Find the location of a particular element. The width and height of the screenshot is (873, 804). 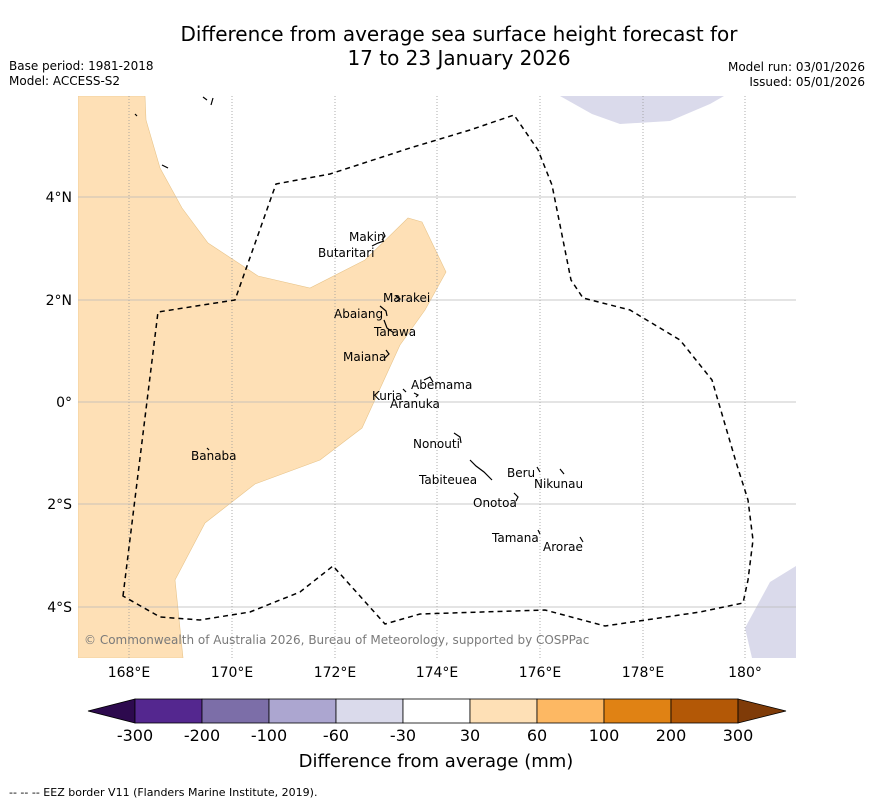

island-nikunau-outline is located at coordinates (562, 471).